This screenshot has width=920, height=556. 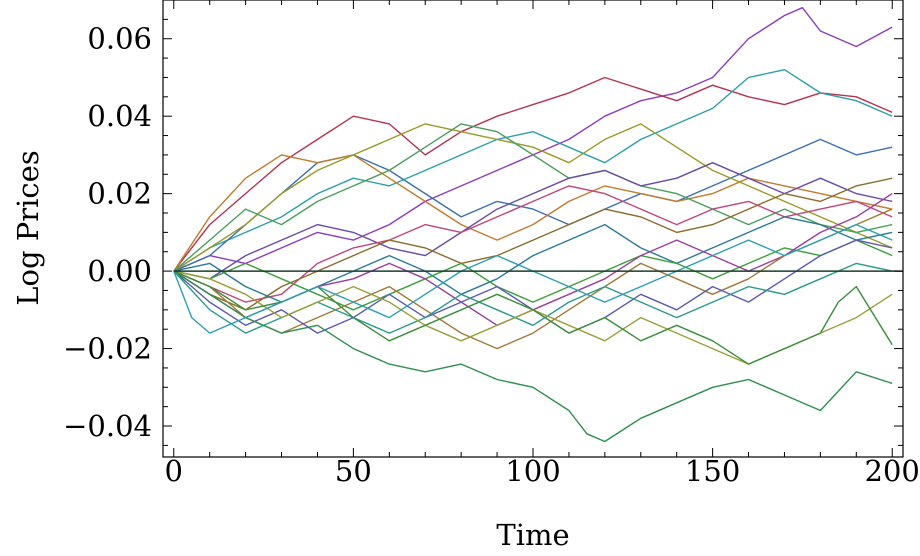 What do you see at coordinates (107, 349) in the screenshot?
I see `y-tick-label: −0.02` at bounding box center [107, 349].